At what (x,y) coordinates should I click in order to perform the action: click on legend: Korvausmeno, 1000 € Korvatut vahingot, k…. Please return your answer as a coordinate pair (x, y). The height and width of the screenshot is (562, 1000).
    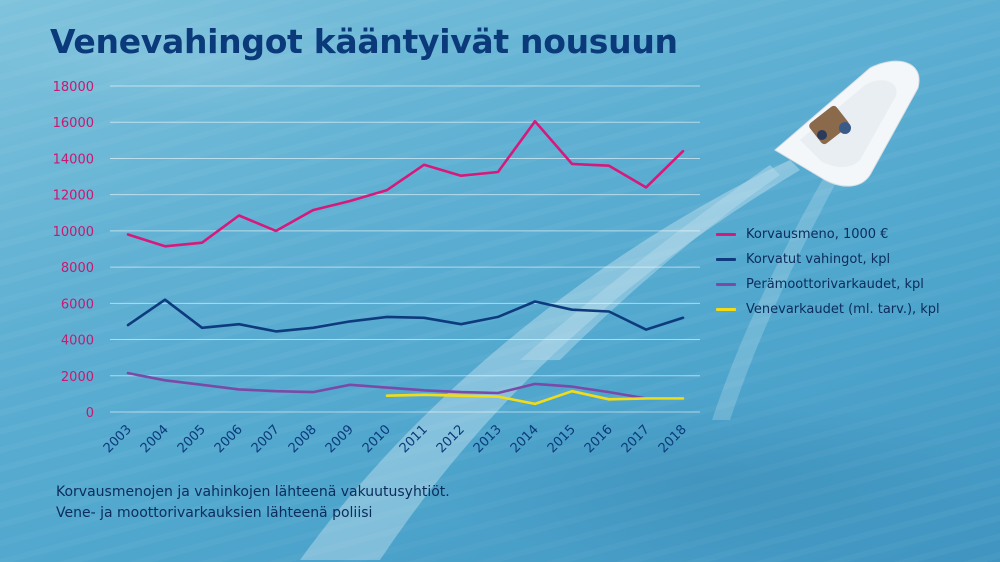
    Looking at the image, I should click on (828, 272).